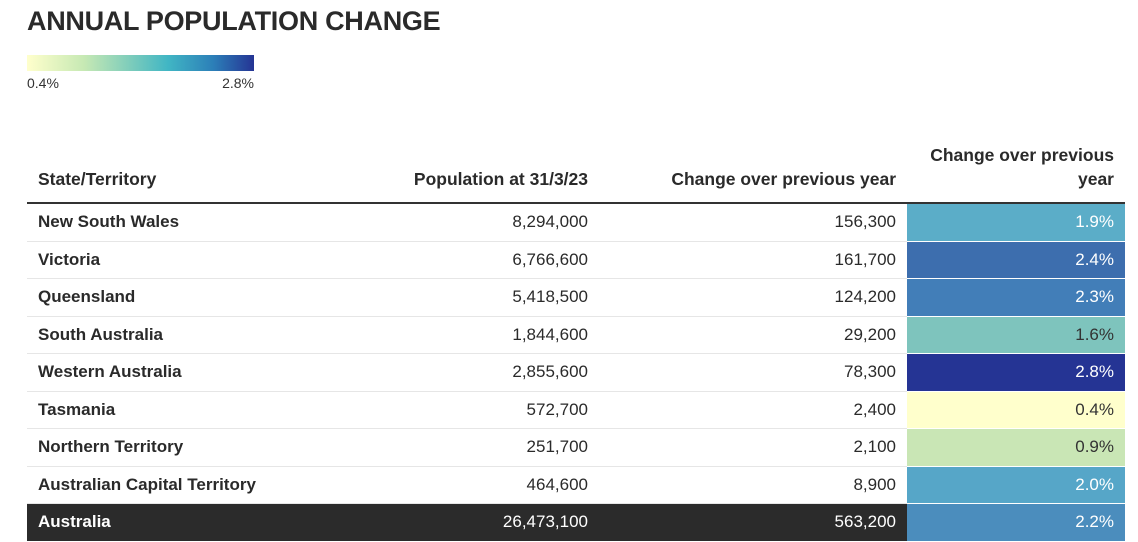 The width and height of the screenshot is (1138, 542). What do you see at coordinates (1016, 372) in the screenshot?
I see `change-pct-cell: 2.8%` at bounding box center [1016, 372].